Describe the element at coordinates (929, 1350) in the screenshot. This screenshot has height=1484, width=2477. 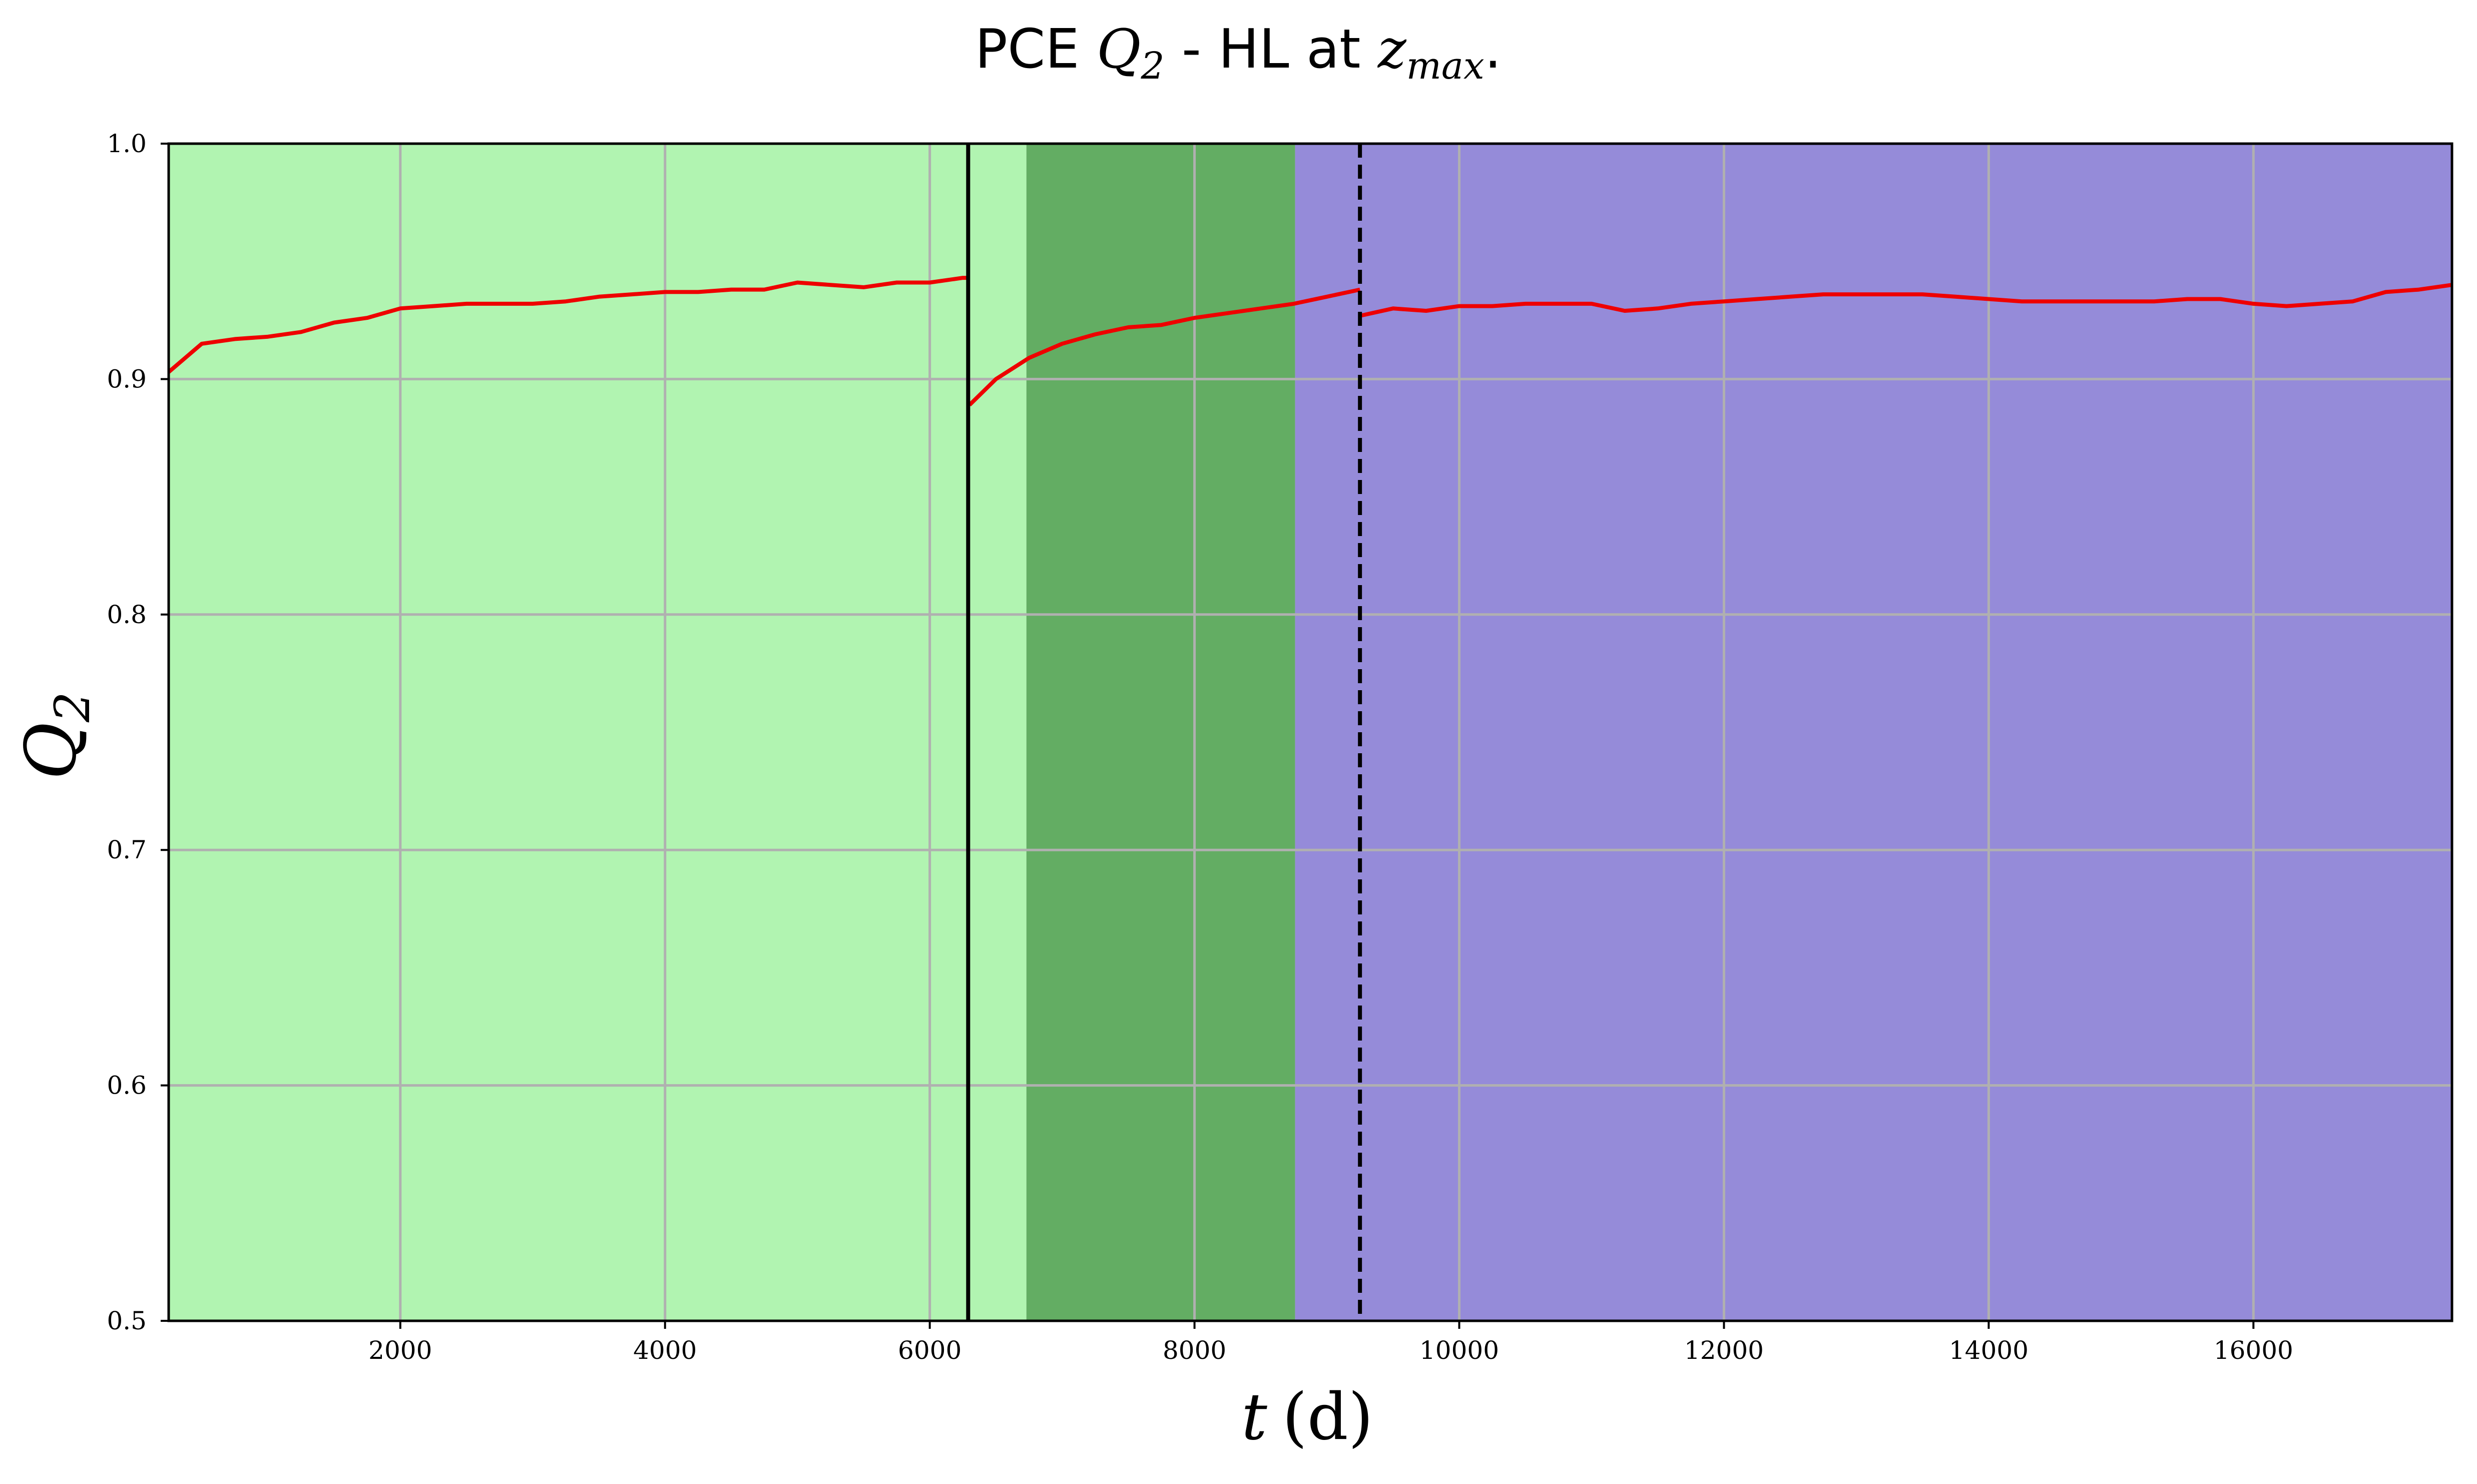
I see `x-tick-label: 6000` at that location.